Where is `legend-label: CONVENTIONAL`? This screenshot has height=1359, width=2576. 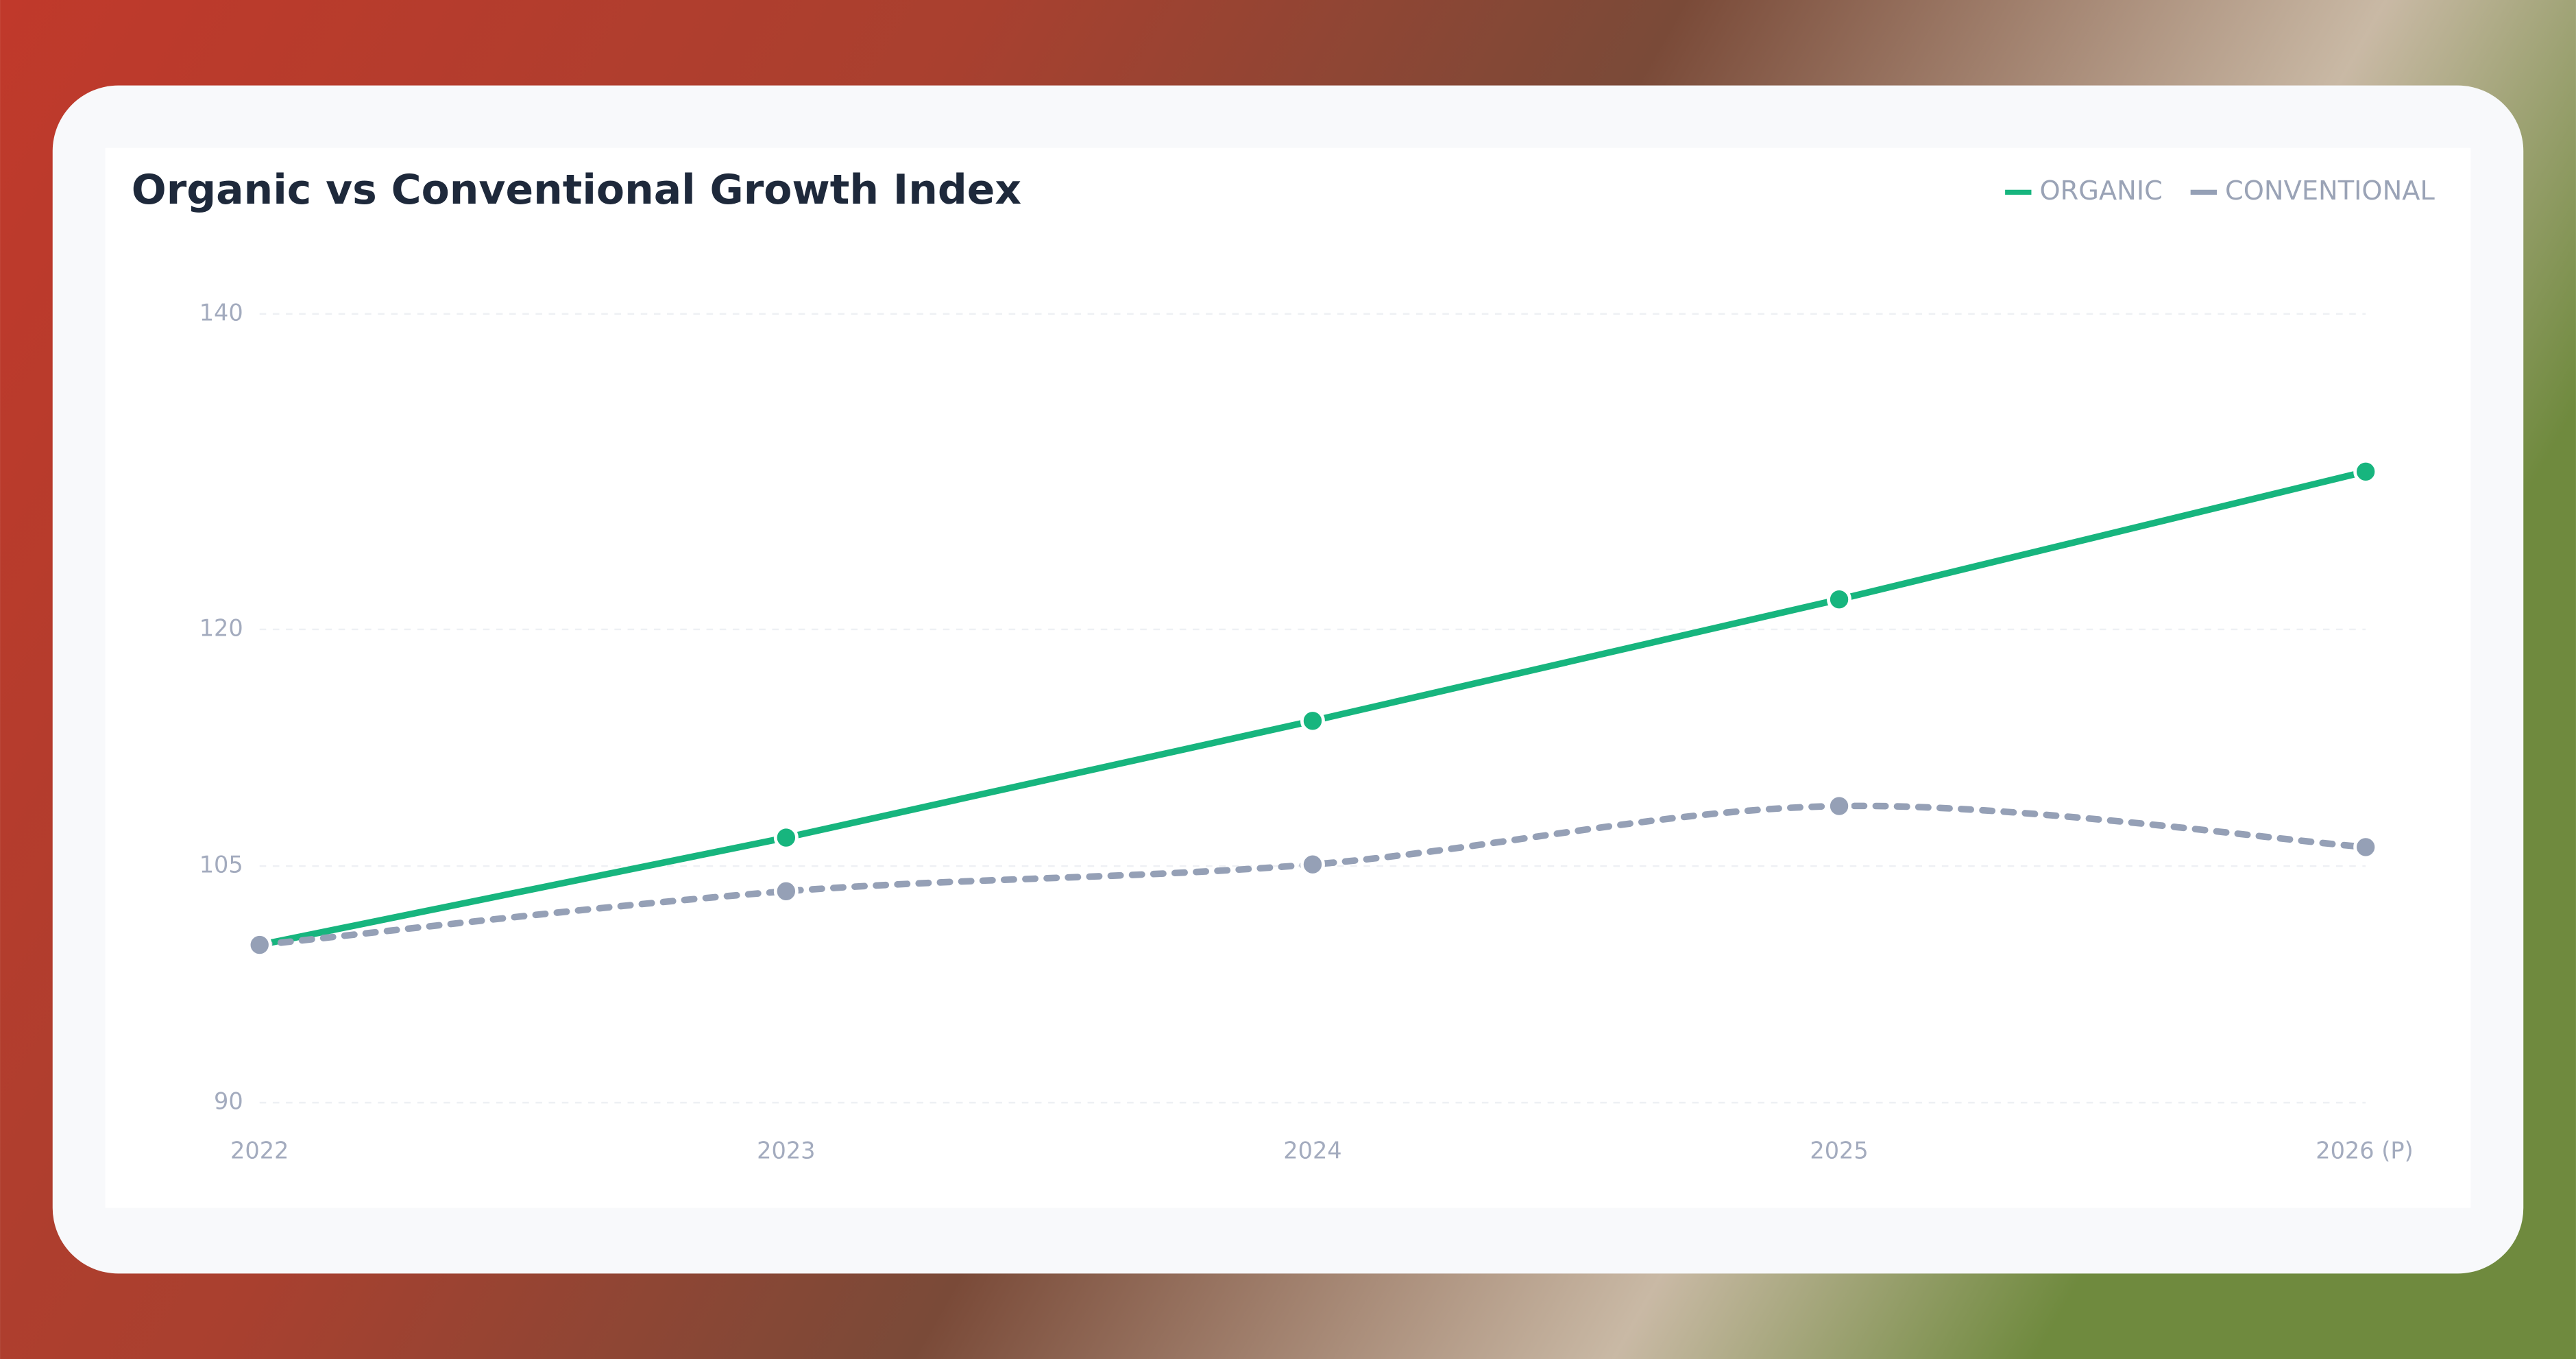 legend-label: CONVENTIONAL is located at coordinates (2330, 191).